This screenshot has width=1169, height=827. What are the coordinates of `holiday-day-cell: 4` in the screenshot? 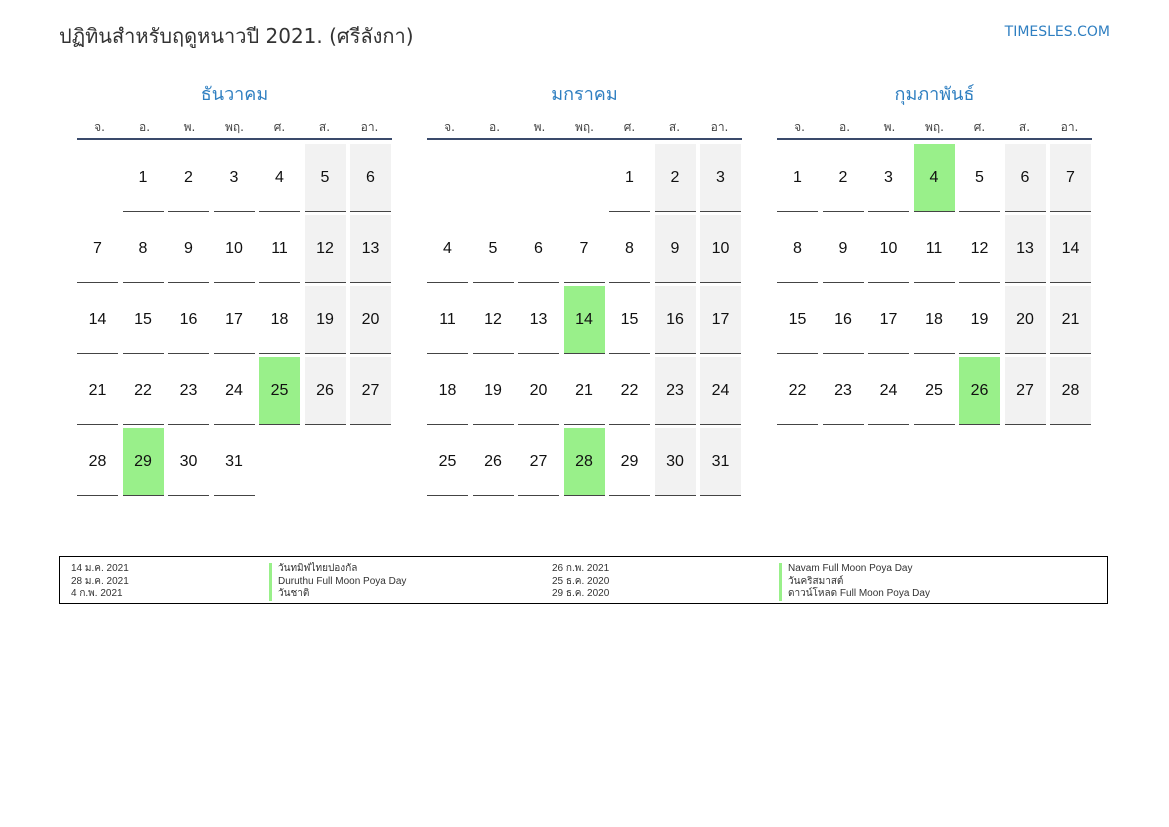 It's located at (934, 178).